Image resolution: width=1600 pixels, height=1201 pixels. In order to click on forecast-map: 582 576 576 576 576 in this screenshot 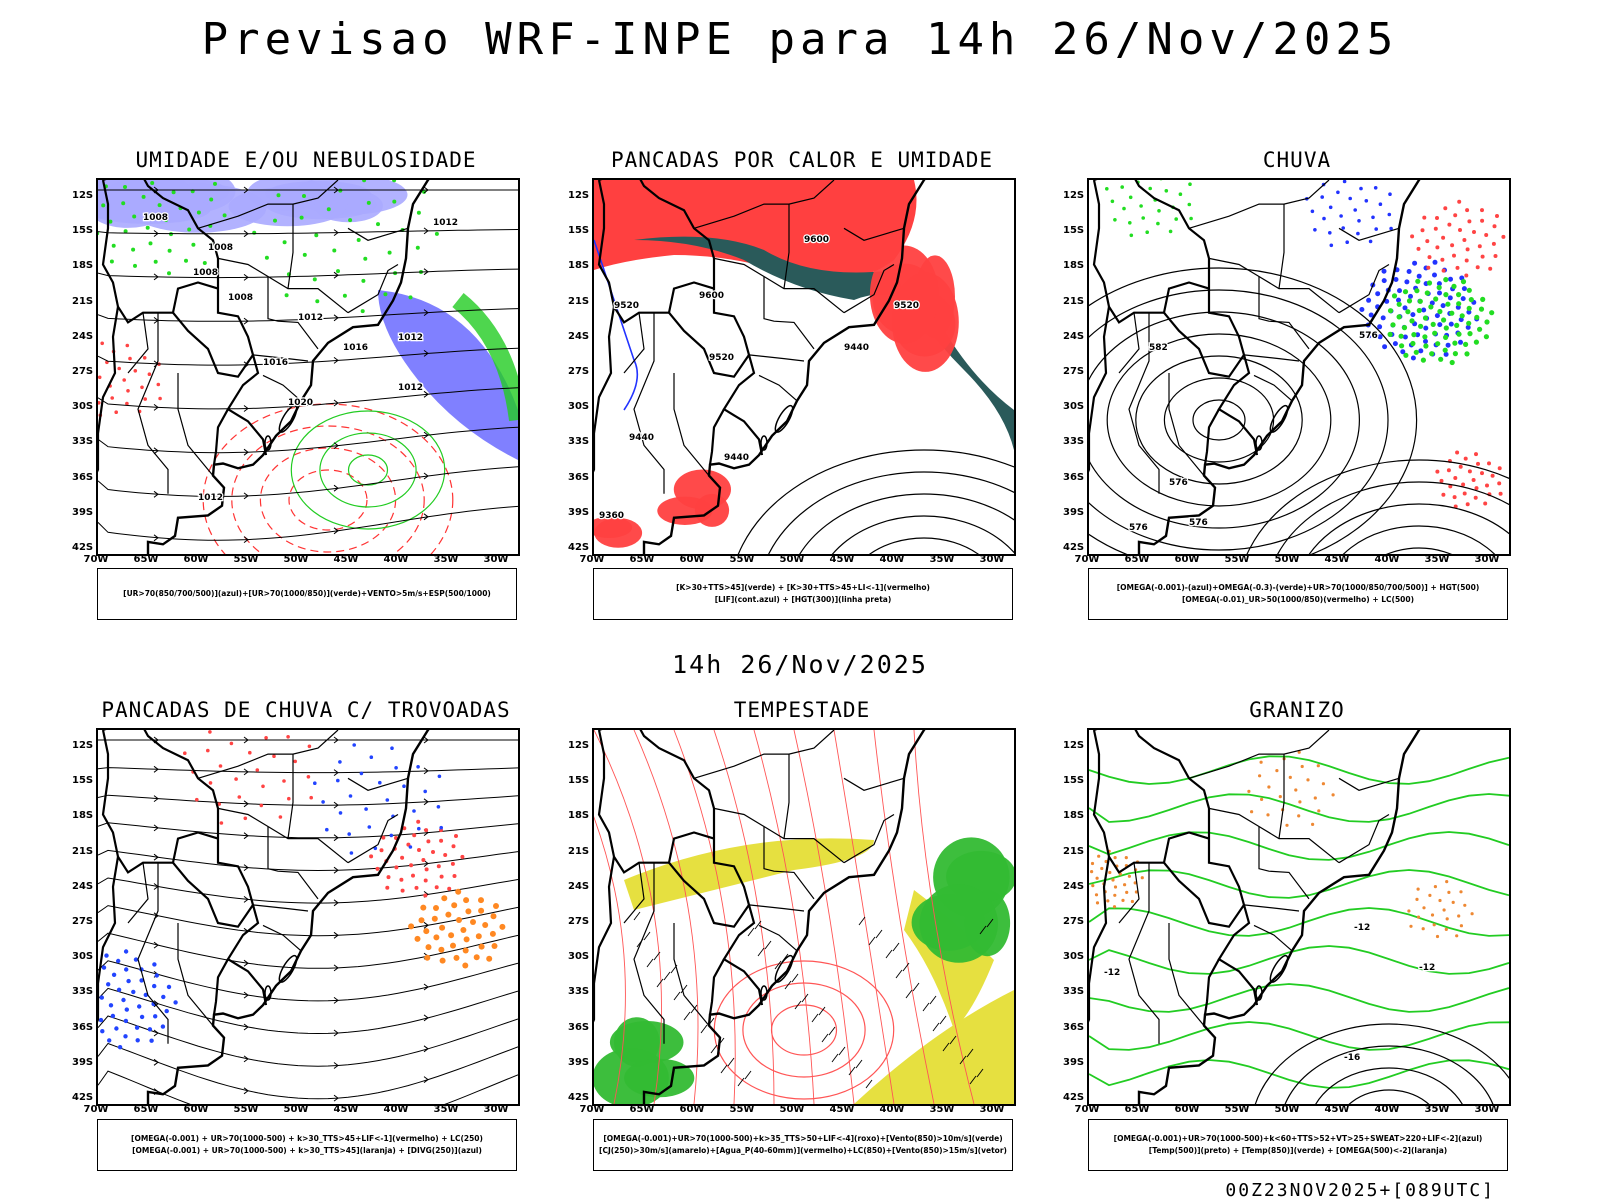, I will do `click(1299, 367)`.